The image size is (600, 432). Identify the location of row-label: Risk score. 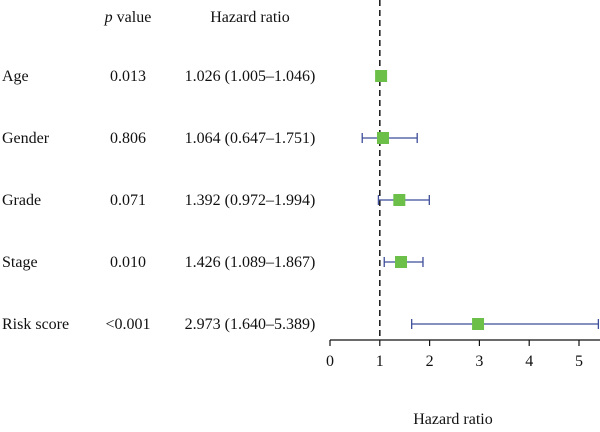
(35, 324).